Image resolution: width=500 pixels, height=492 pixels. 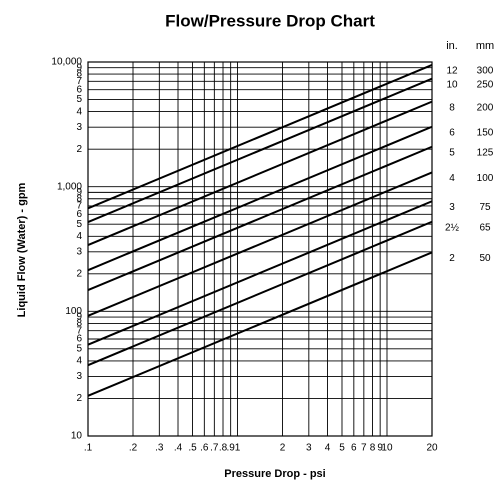 What do you see at coordinates (214, 448) in the screenshot?
I see `x-tick-label: .7` at bounding box center [214, 448].